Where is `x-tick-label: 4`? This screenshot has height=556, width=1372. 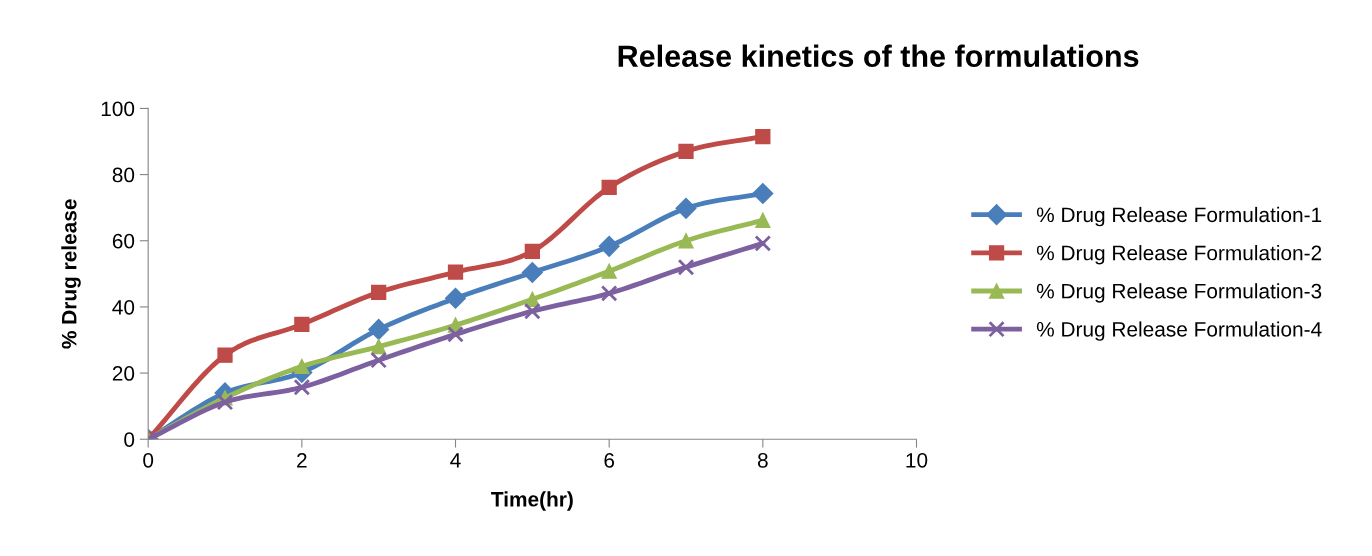
x-tick-label: 4 is located at coordinates (455, 460).